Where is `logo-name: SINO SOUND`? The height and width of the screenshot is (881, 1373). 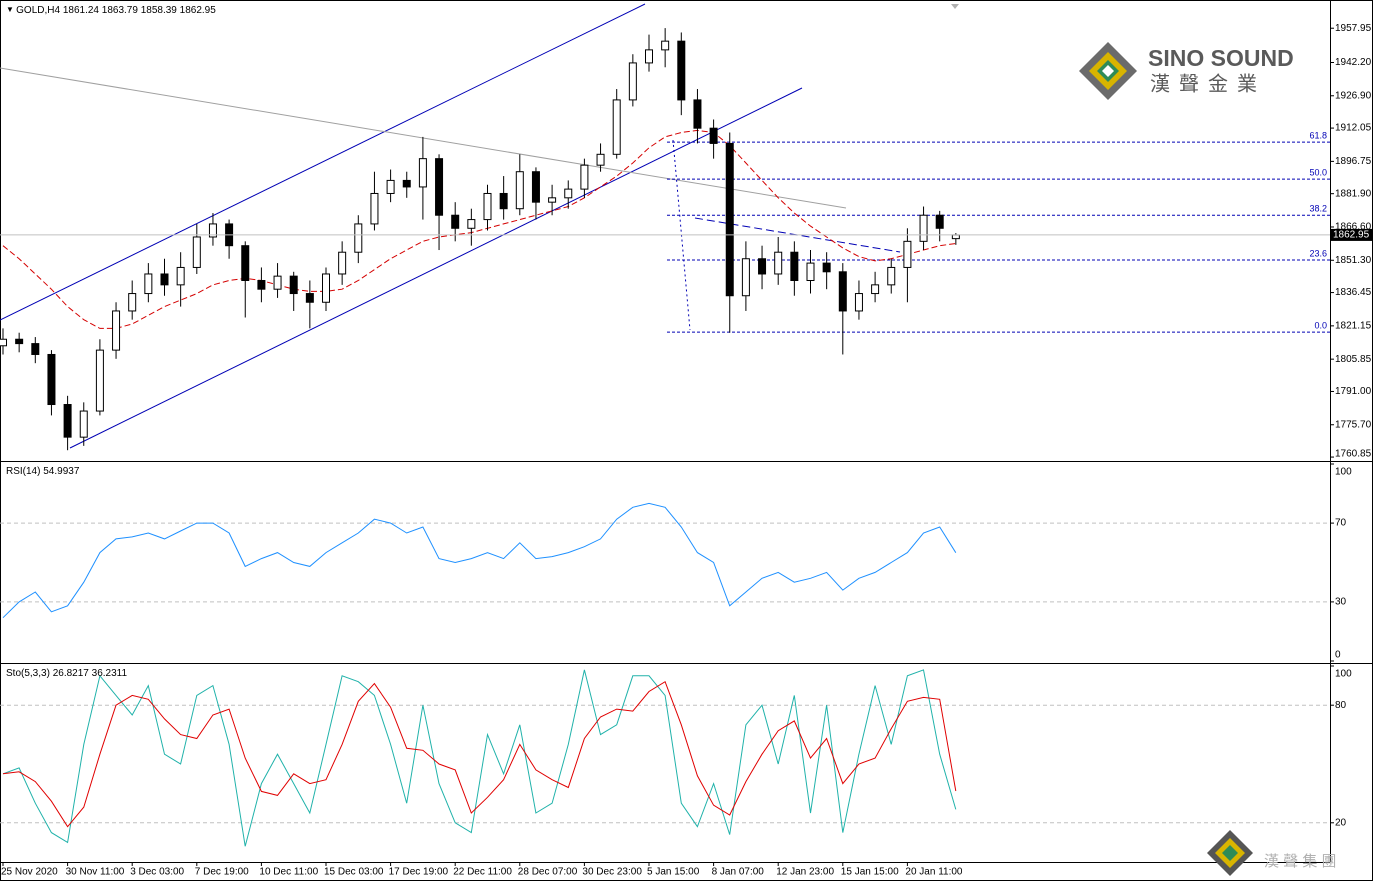 logo-name: SINO SOUND is located at coordinates (1221, 58).